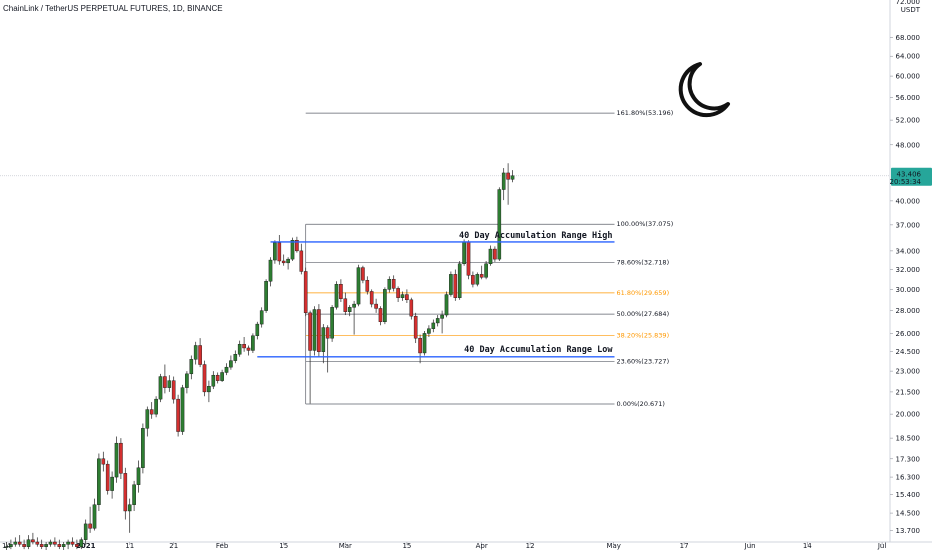 Image resolution: width=932 pixels, height=550 pixels. I want to click on range-high-label: 40 Day Accumulation Range High, so click(536, 235).